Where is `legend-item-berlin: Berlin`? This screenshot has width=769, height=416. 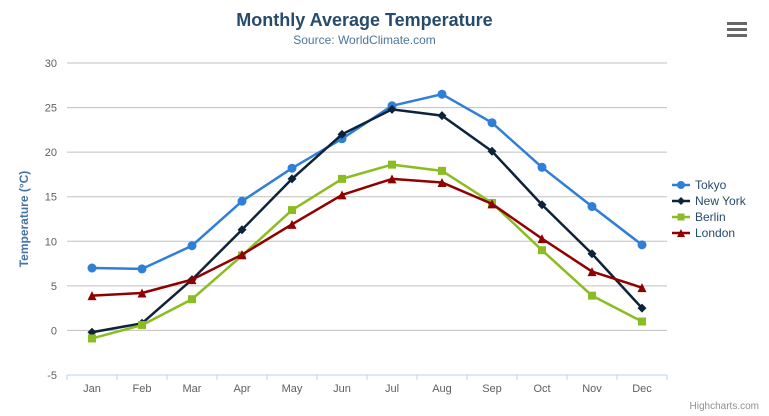
legend-item-berlin: Berlin is located at coordinates (709, 217).